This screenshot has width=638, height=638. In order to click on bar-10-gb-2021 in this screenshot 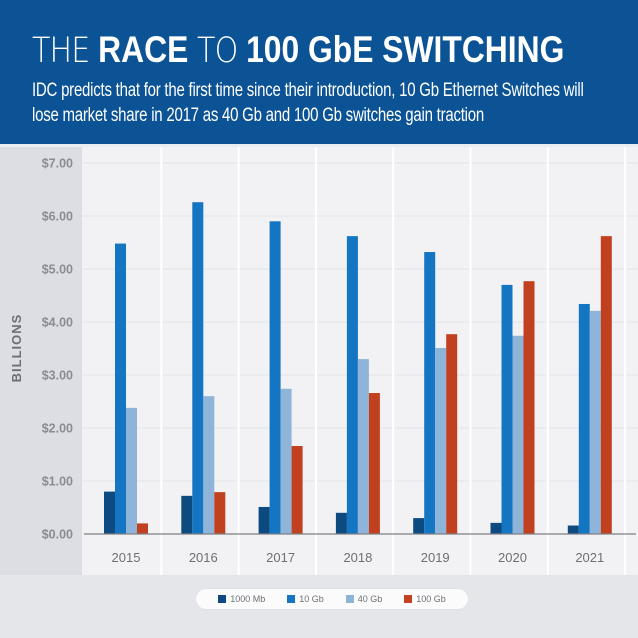, I will do `click(584, 418)`.